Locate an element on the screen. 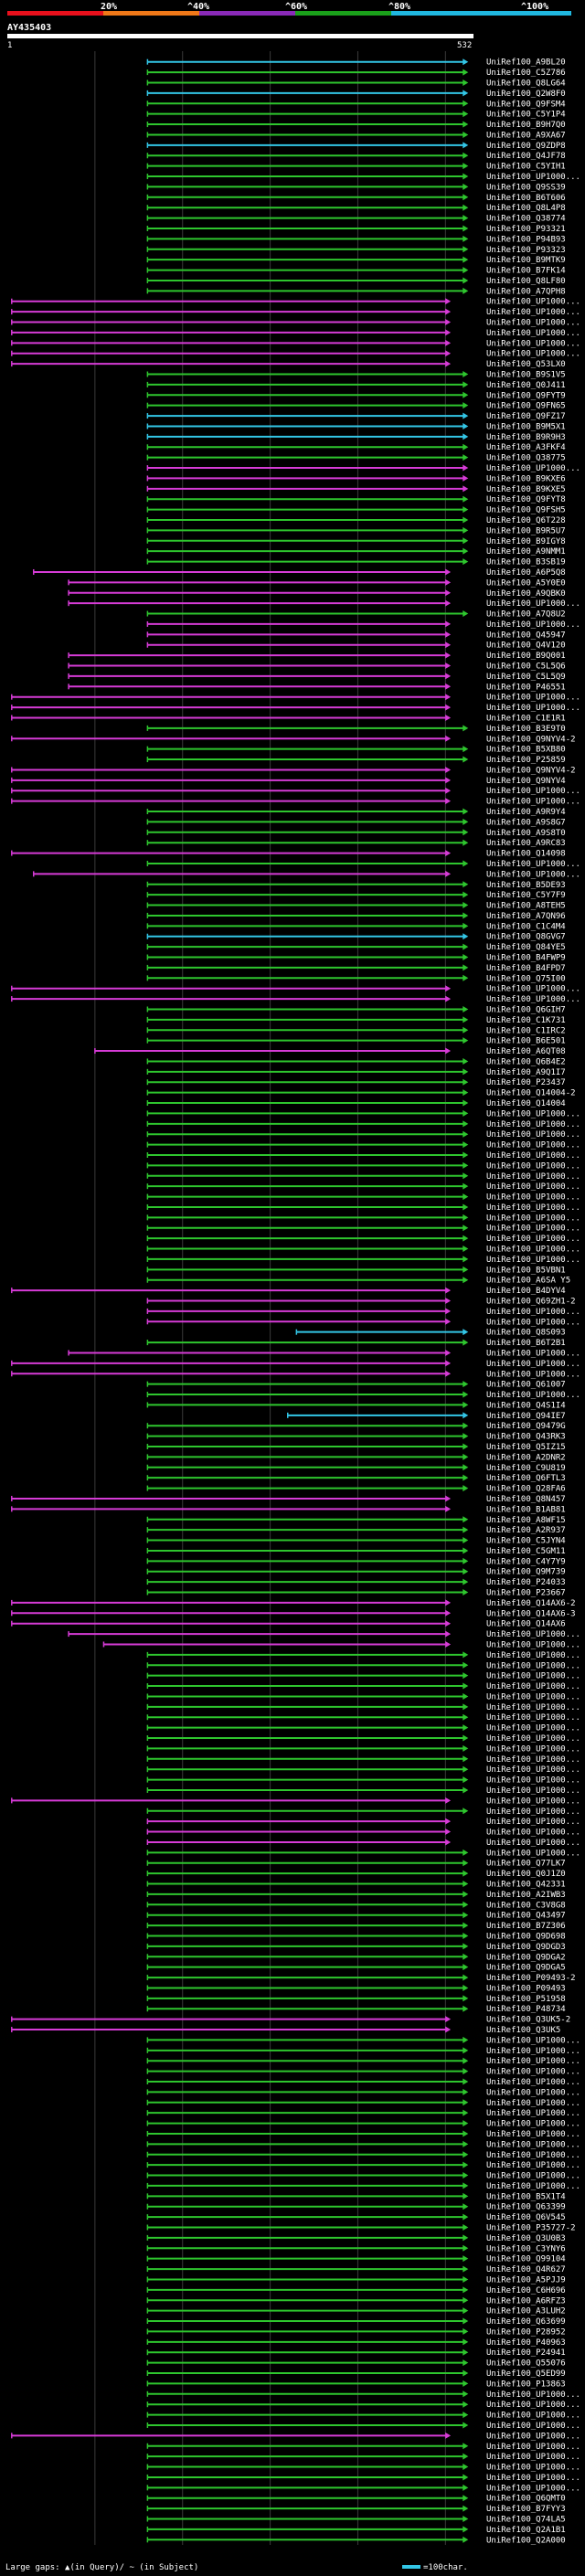 This screenshot has width=585, height=2576. hit-row: UniRef100_Q8LG64 is located at coordinates (356, 83).